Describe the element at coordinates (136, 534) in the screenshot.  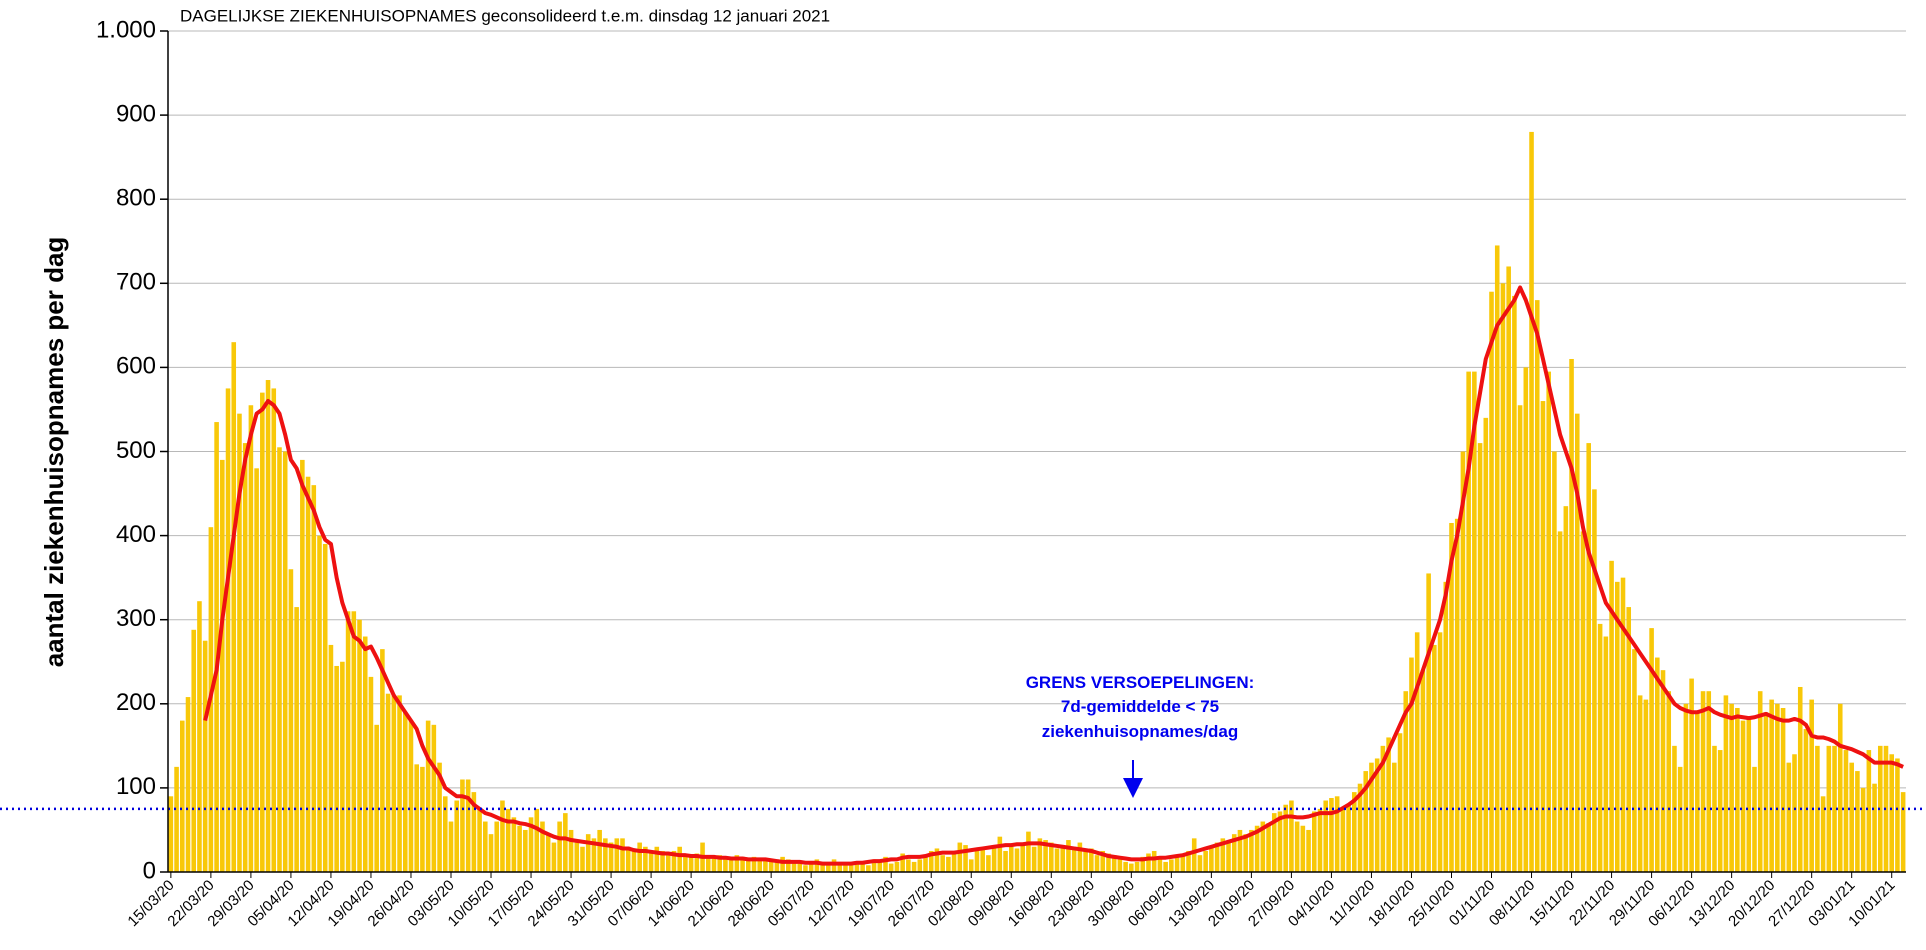
I see `y-tick-label: 400` at that location.